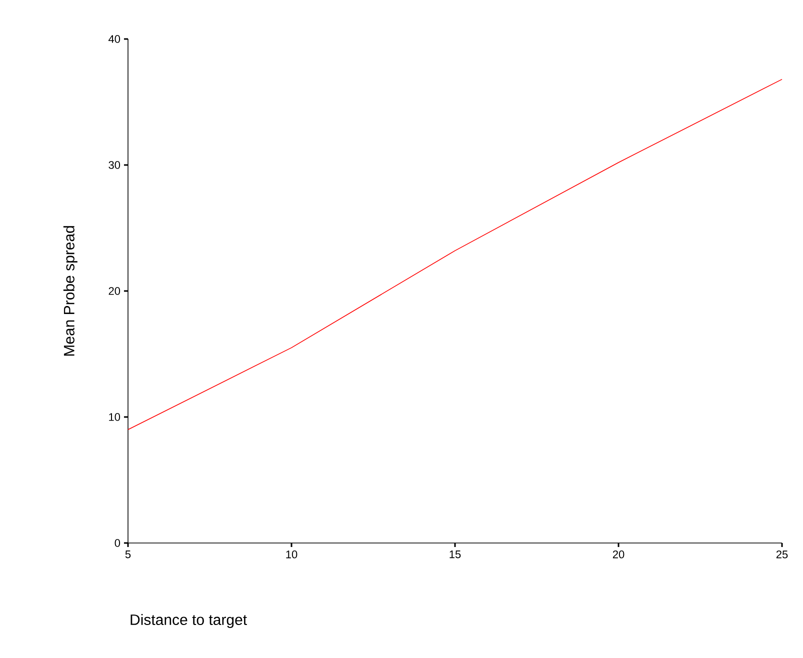  I want to click on y-tick-label: 30, so click(114, 165).